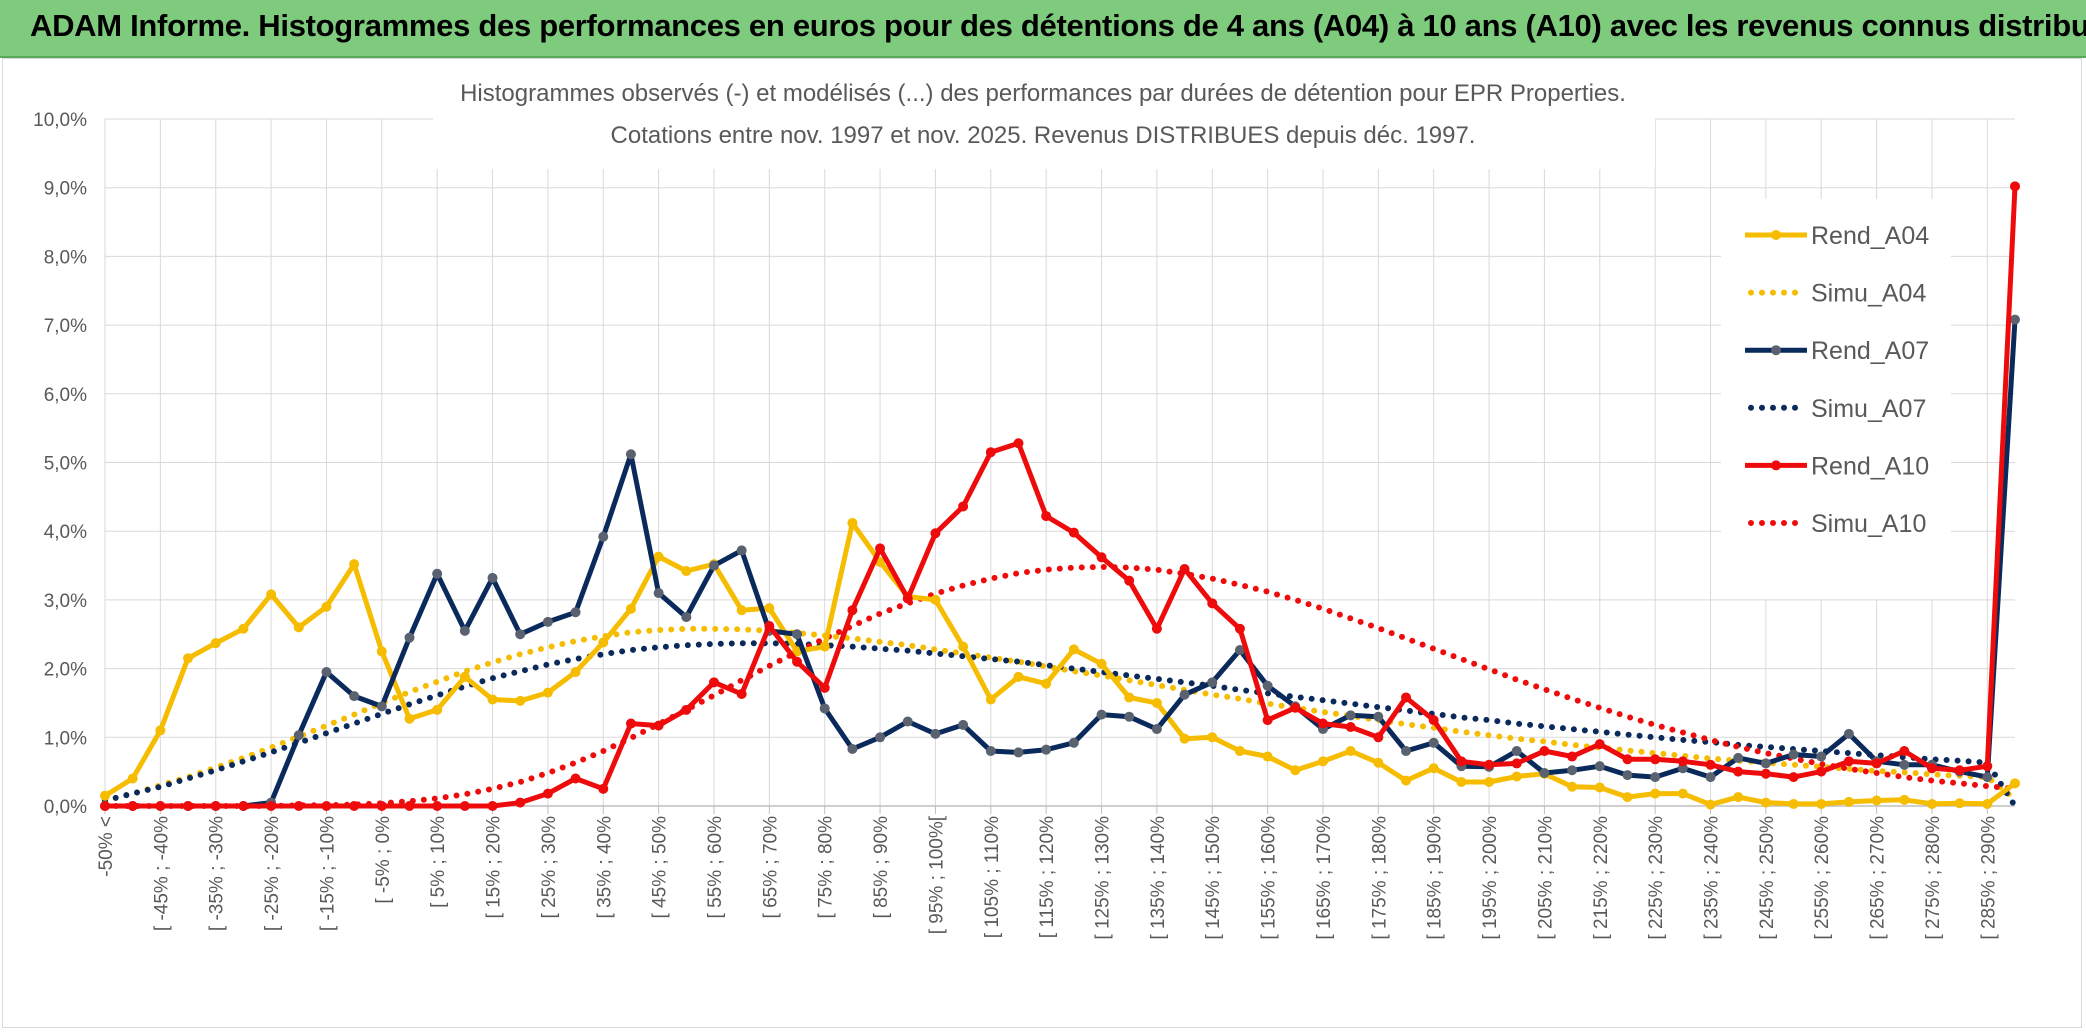 The height and width of the screenshot is (1033, 2086). Describe the element at coordinates (65, 189) in the screenshot. I see `y-tick-label: 9,0%` at that location.